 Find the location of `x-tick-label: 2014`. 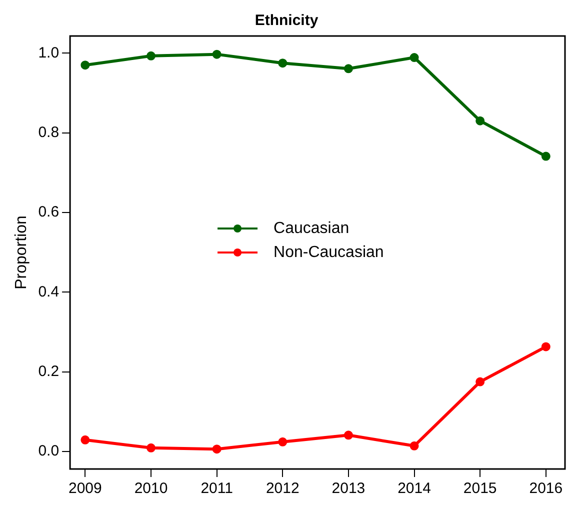

x-tick-label: 2014 is located at coordinates (414, 489).